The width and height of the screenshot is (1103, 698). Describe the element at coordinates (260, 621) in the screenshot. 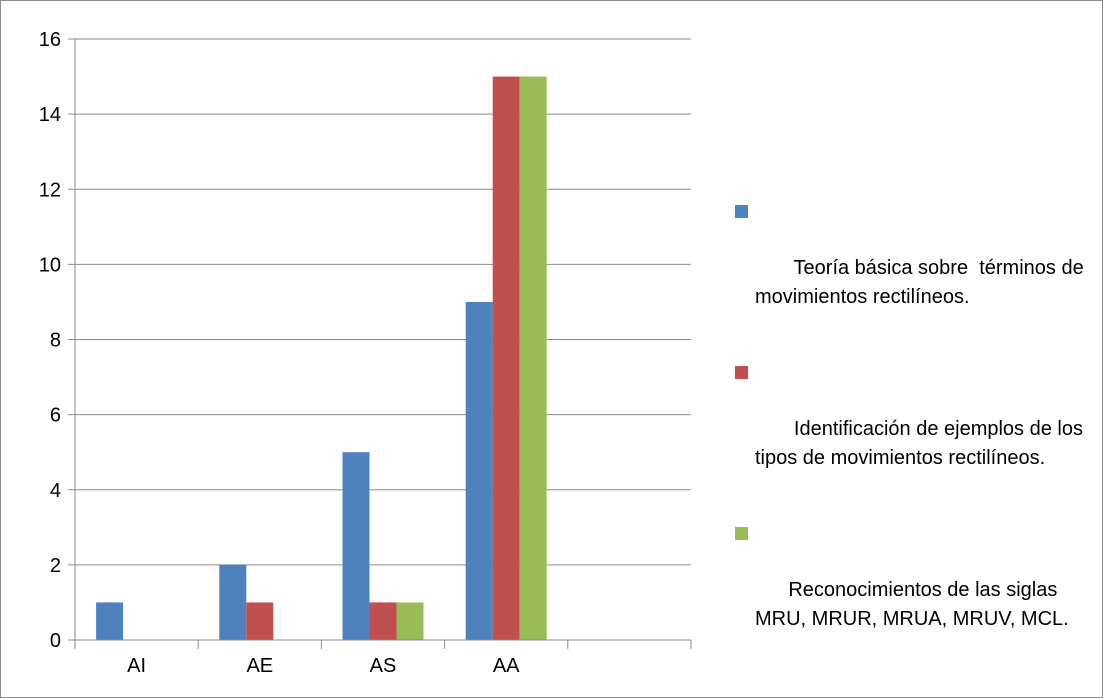

I see `bar-series-2-AE` at that location.